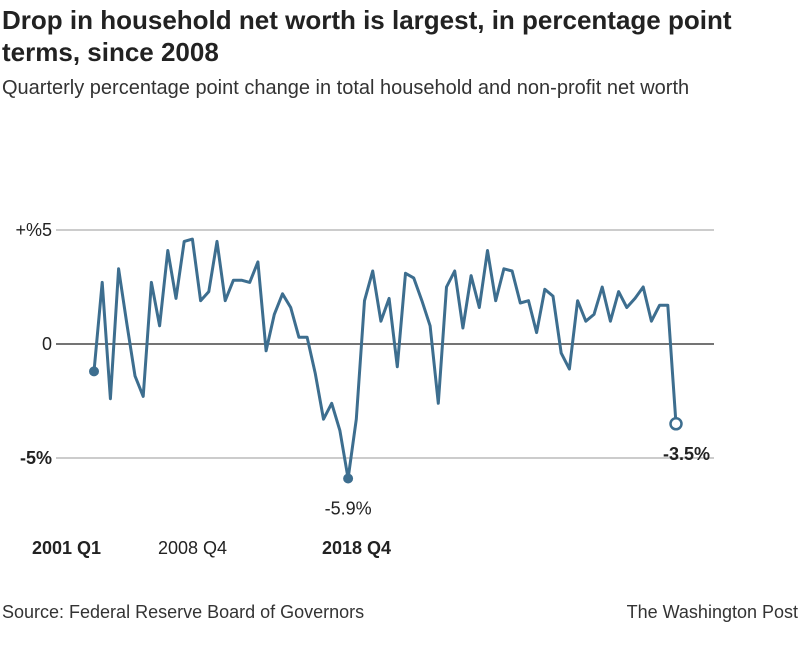 The image size is (800, 664). I want to click on x-label-recent: 2018 Q4, so click(357, 548).